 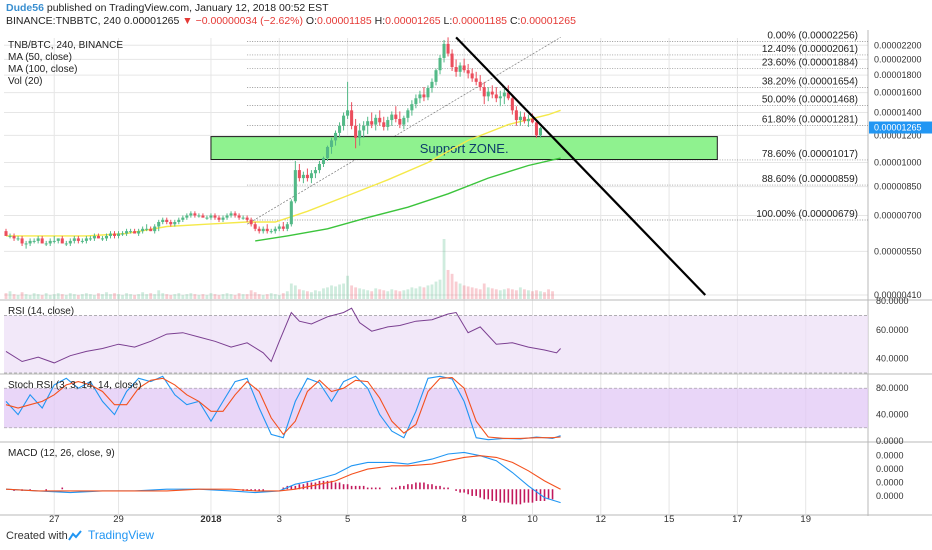 I want to click on price-axis-label: 0.00000410, so click(x=898, y=295).